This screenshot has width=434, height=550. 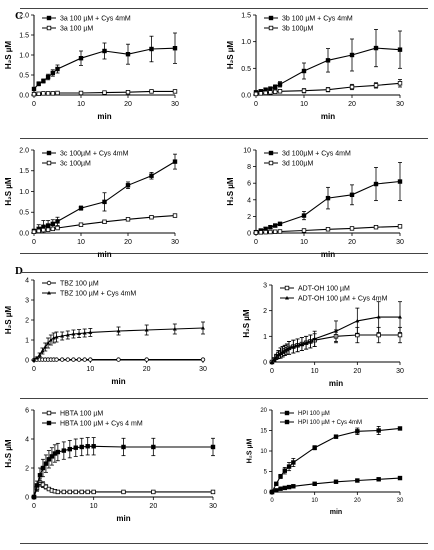 What do you see at coordinates (79, 283) in the screenshot?
I see `legend-entry: TBZ 100 µM` at bounding box center [79, 283].